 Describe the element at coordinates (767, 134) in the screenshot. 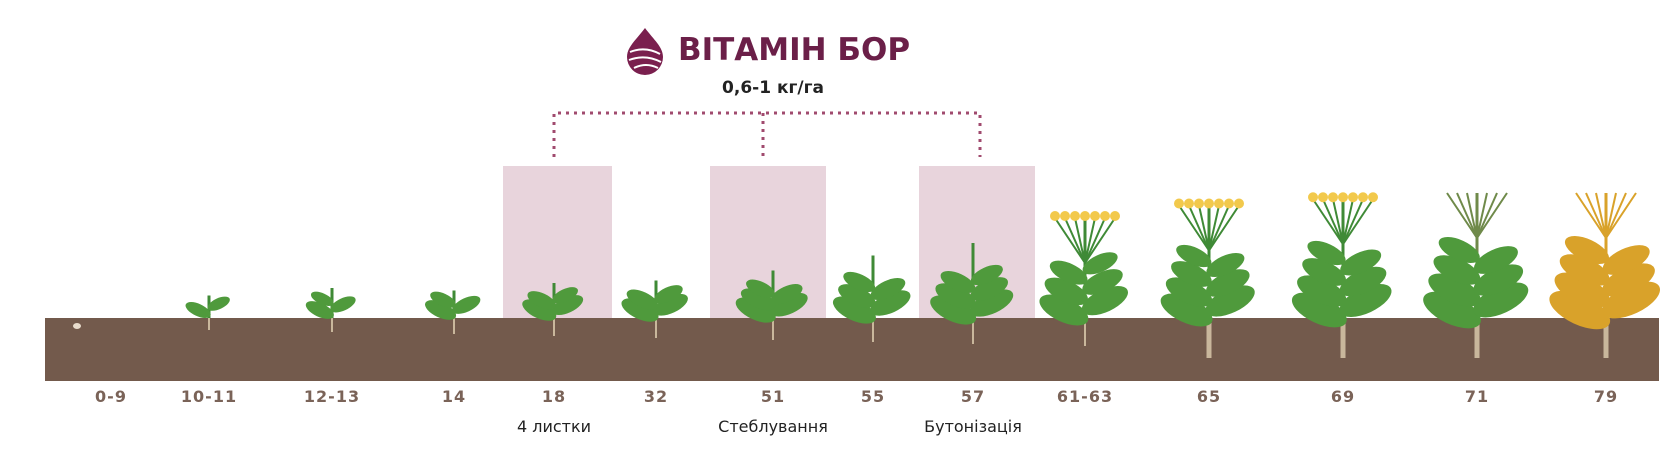

I see `bracket` at that location.